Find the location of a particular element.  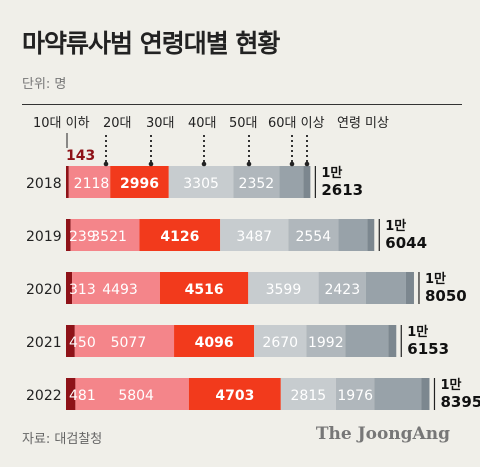

data-label: 2815 is located at coordinates (309, 396).